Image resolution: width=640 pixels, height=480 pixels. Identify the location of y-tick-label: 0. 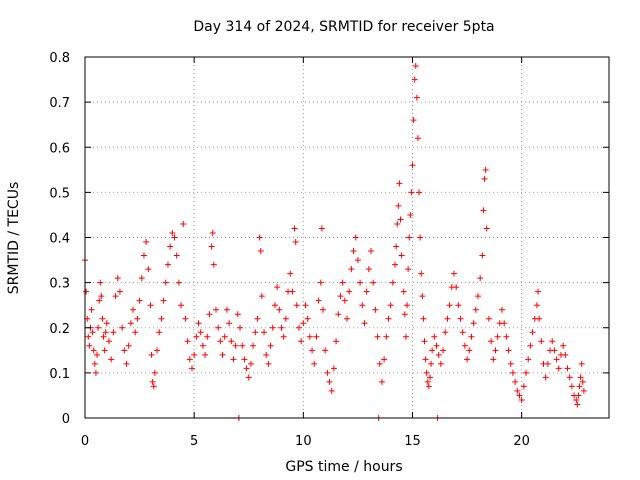
(66, 419).